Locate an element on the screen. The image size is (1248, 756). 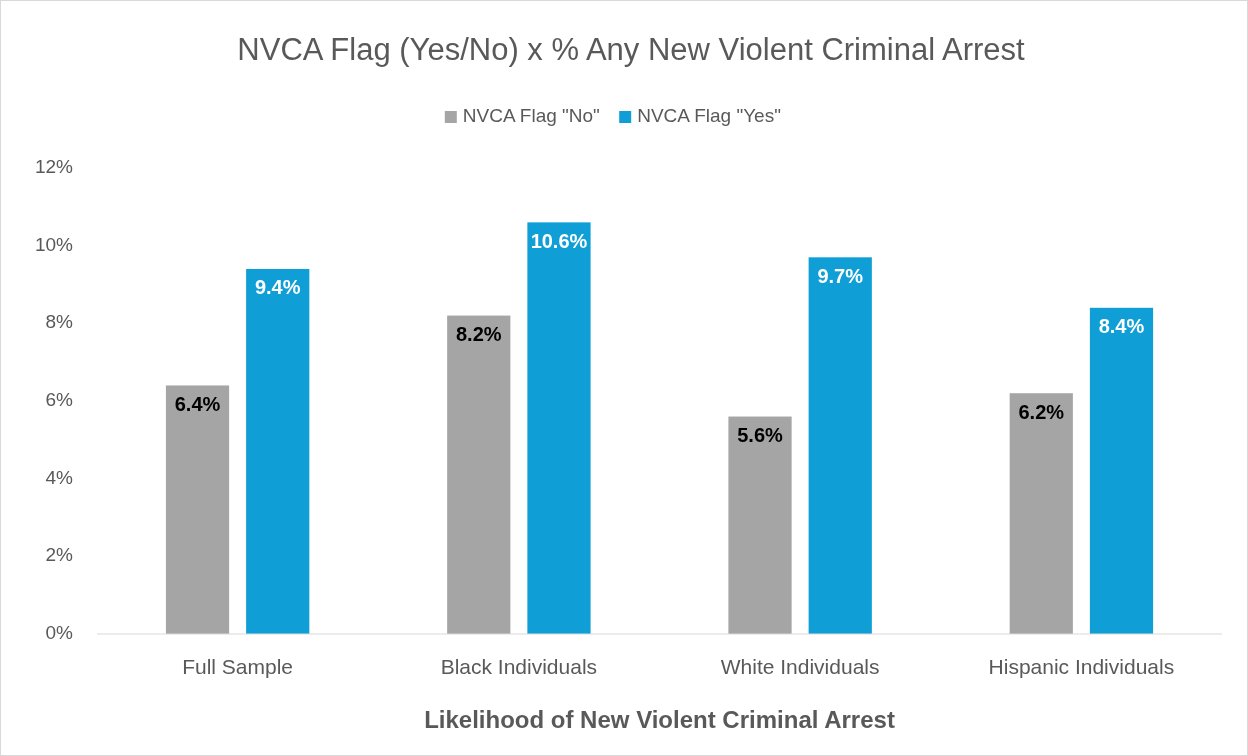
data-label: 8.4% is located at coordinates (1121, 326).